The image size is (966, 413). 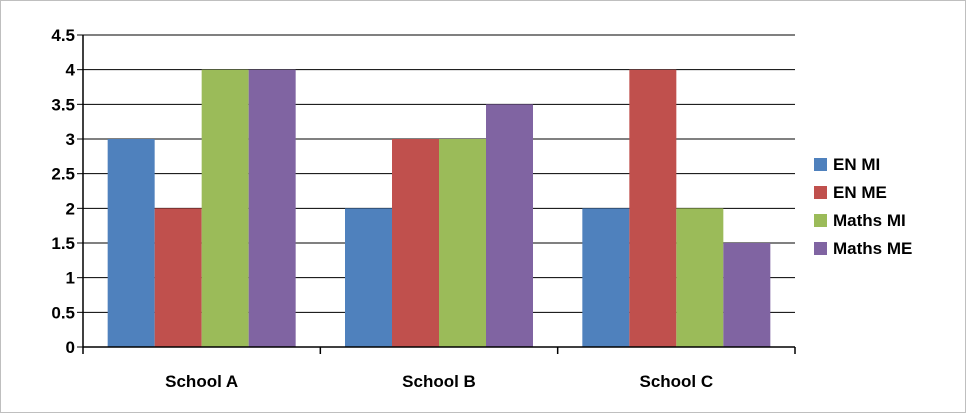 What do you see at coordinates (63, 312) in the screenshot?
I see `y-tick-label: 0.5` at bounding box center [63, 312].